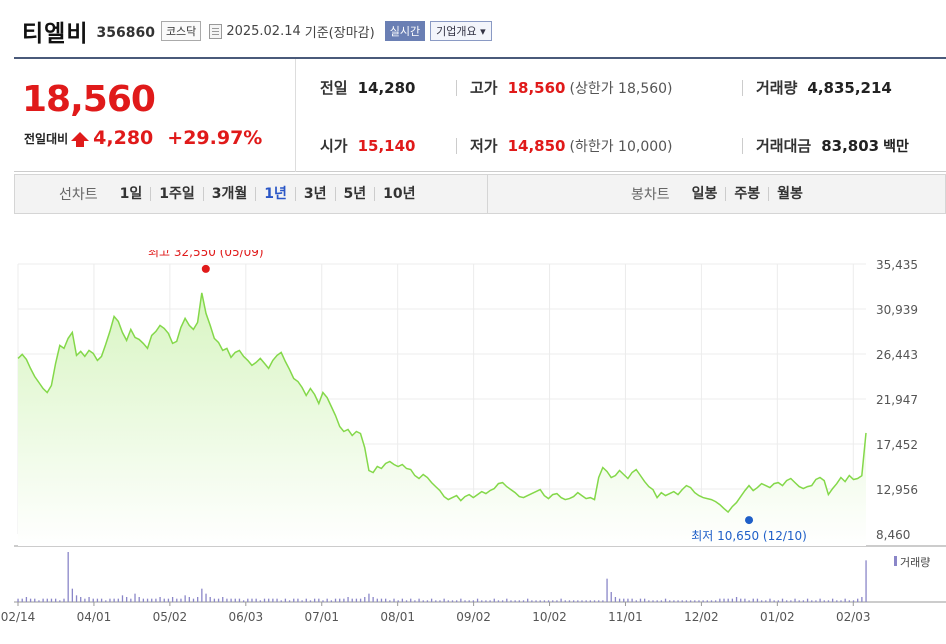 The height and width of the screenshot is (644, 946). I want to click on lower-limit: (하한가 10,000), so click(621, 146).